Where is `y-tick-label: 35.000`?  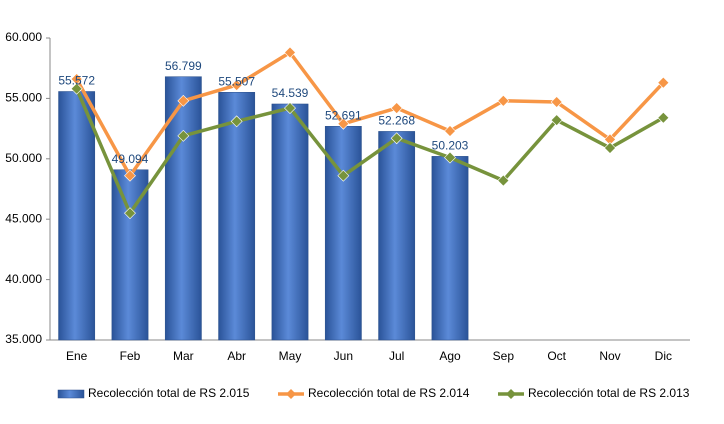 y-tick-label: 35.000 is located at coordinates (23, 339).